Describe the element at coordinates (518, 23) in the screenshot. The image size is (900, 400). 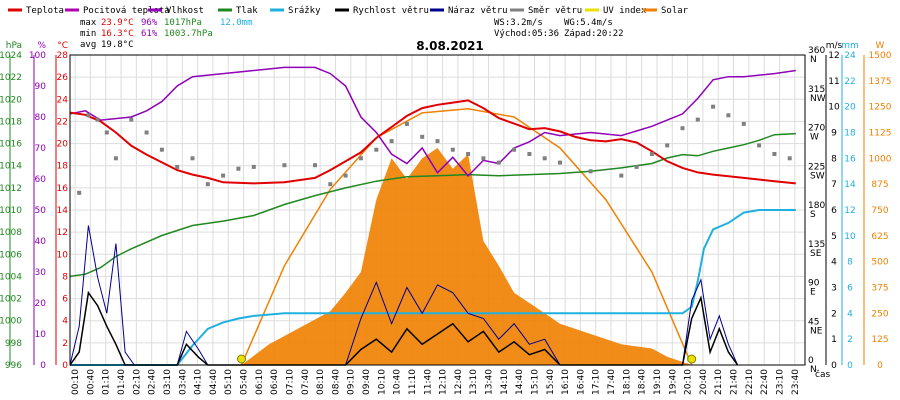
I see `stat-ws: WS:3.2m/s` at that location.